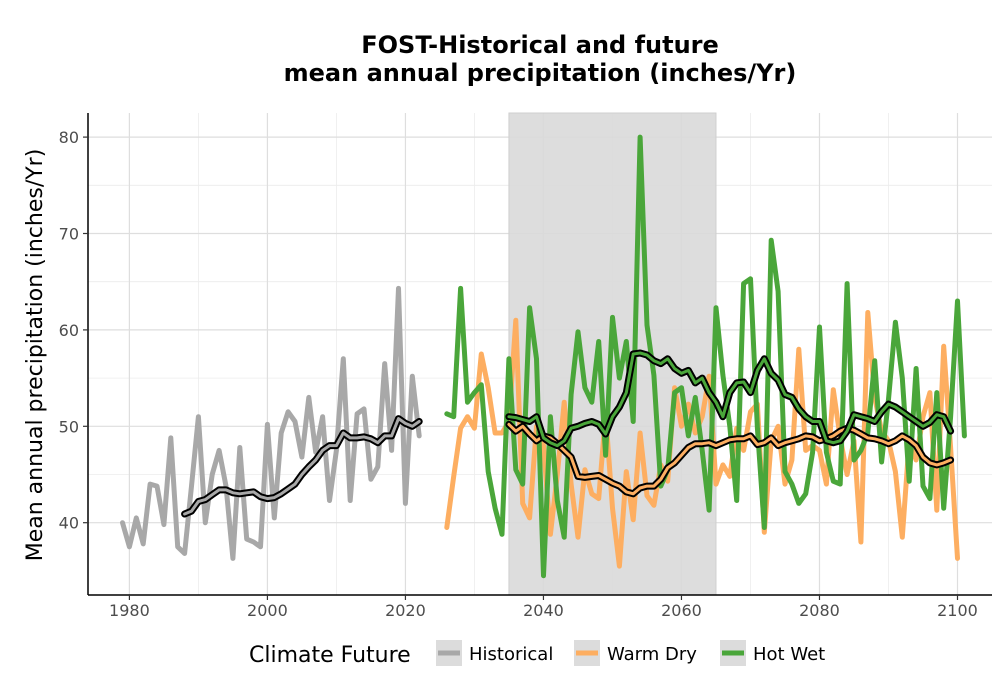 This screenshot has height=700, width=1000. I want to click on x-tick-label-2080: 2080, so click(819, 610).